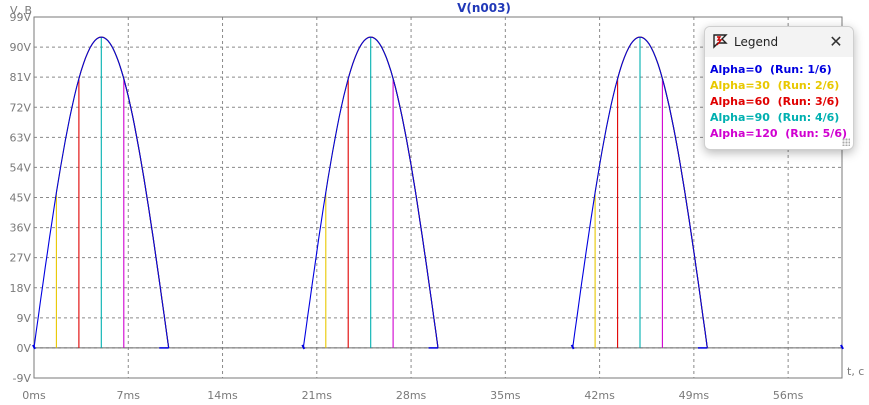  Describe the element at coordinates (740, 117) in the screenshot. I see `legend-entry-name: Alpha=90` at that location.